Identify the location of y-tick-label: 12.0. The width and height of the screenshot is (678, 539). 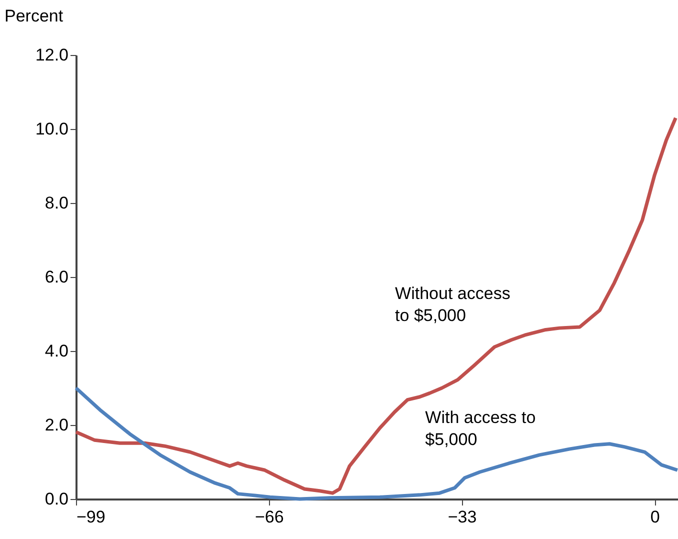
(51, 55).